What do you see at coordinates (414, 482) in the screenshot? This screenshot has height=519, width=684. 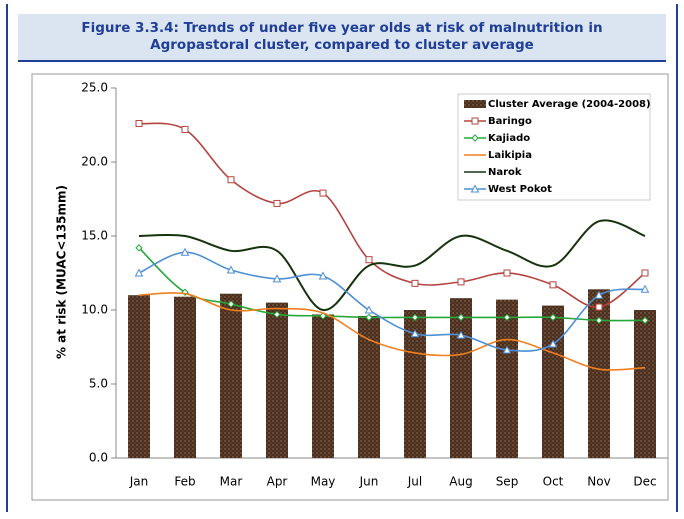 I see `x-tick-label: Jul` at bounding box center [414, 482].